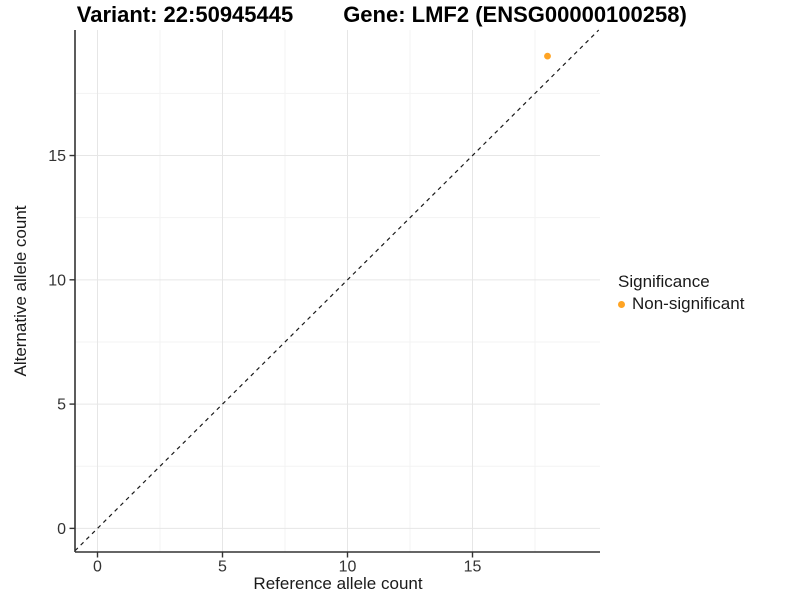  What do you see at coordinates (185, 14) in the screenshot?
I see `variant-title: Variant: 22:50945445` at bounding box center [185, 14].